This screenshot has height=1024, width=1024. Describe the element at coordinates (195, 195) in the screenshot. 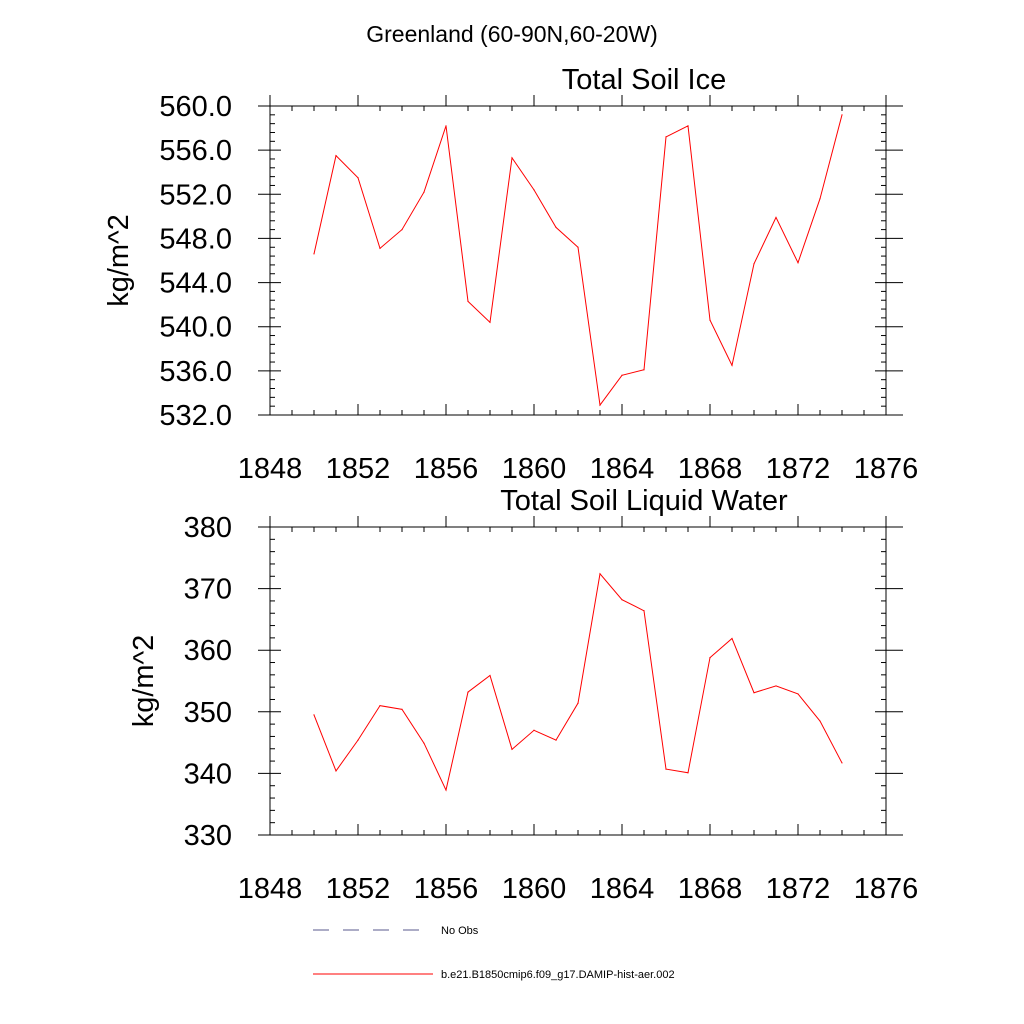

I see `chart-1-y-tick-label: 552.0` at that location.